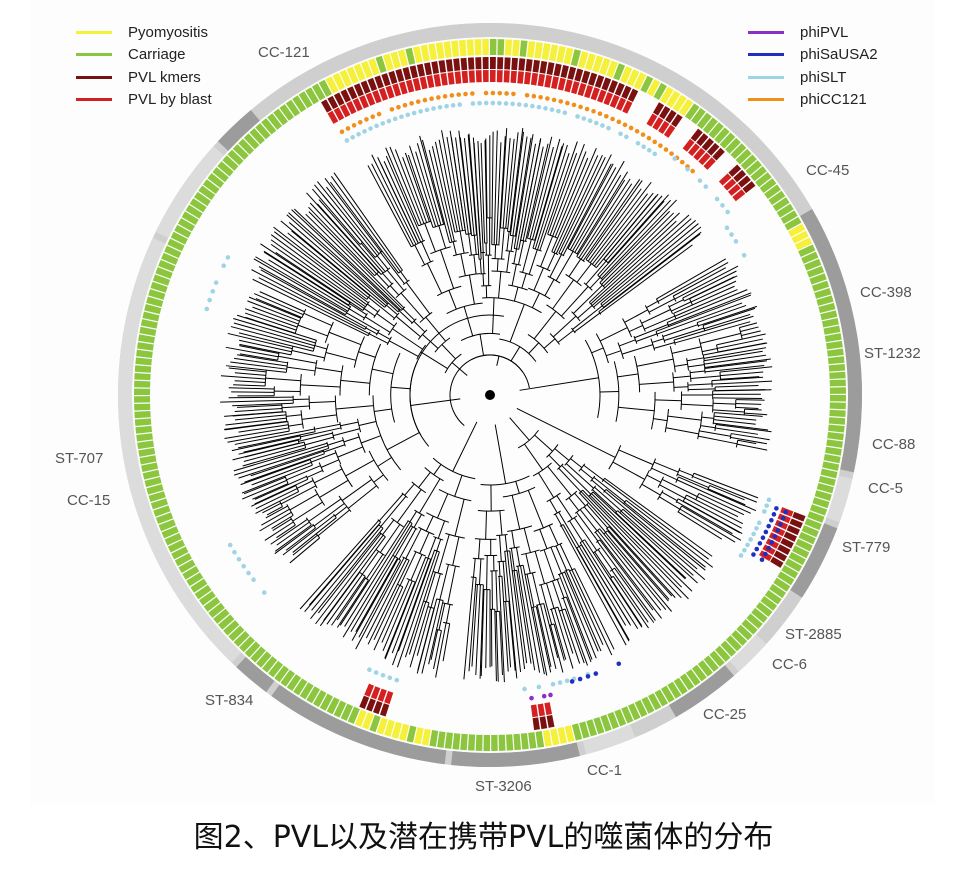 The height and width of the screenshot is (880, 967). What do you see at coordinates (144, 55) in the screenshot?
I see `legend-item-carriage: Carriage` at bounding box center [144, 55].